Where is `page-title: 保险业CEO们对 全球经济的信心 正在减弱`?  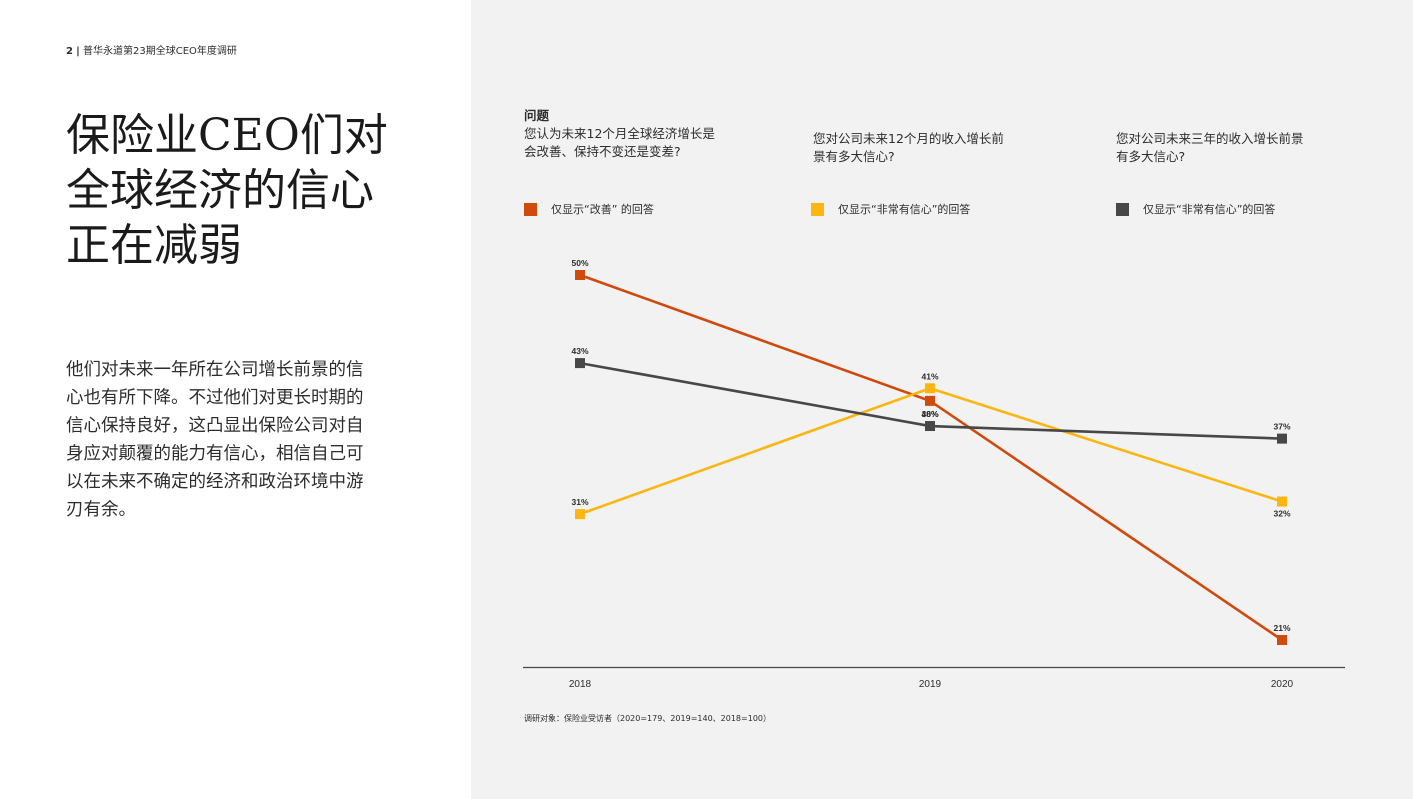 page-title: 保险业CEO们对 全球经济的信心 正在减弱 is located at coordinates (256, 190).